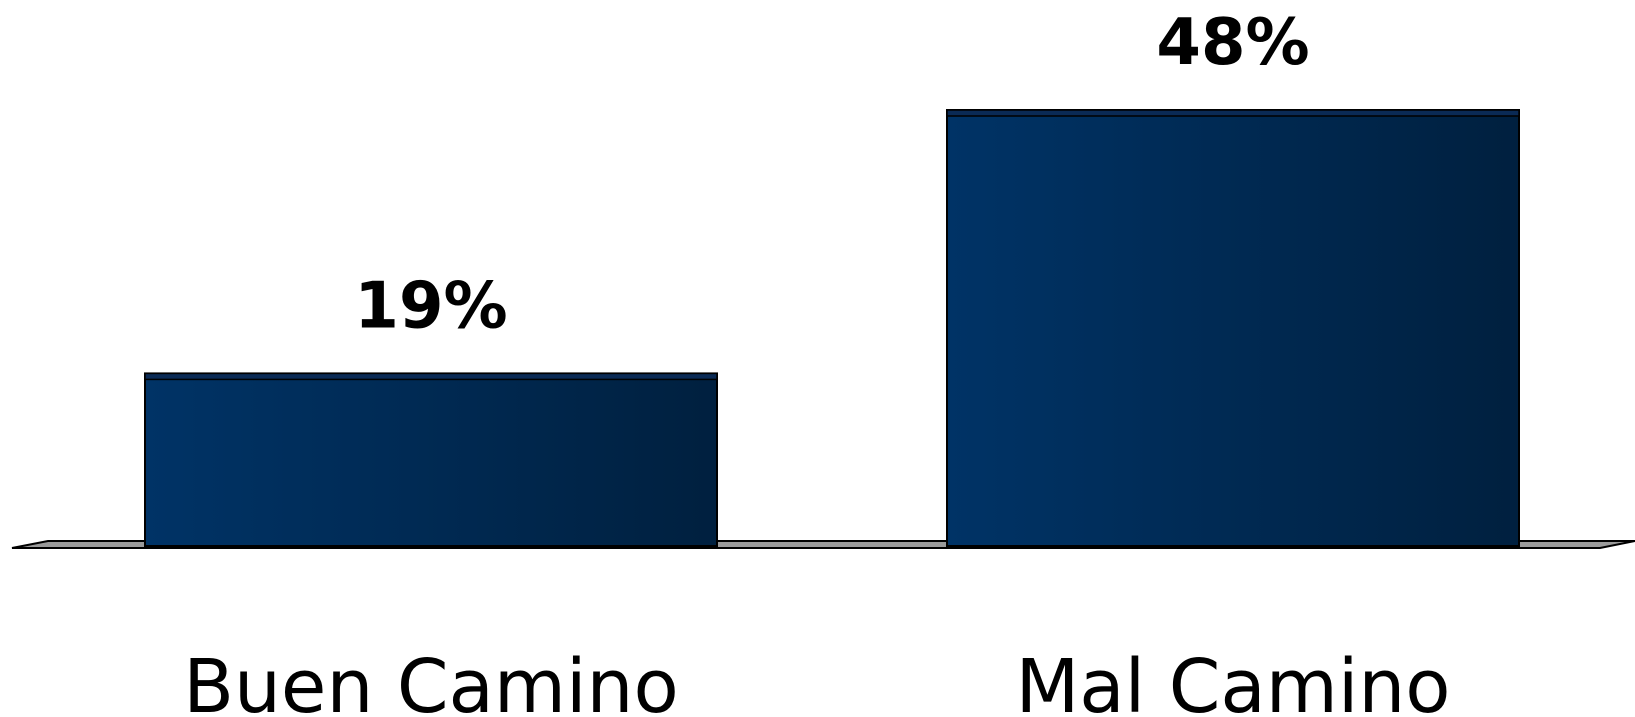  What do you see at coordinates (1233, 113) in the screenshot?
I see `bar-top-mal-camino` at bounding box center [1233, 113].